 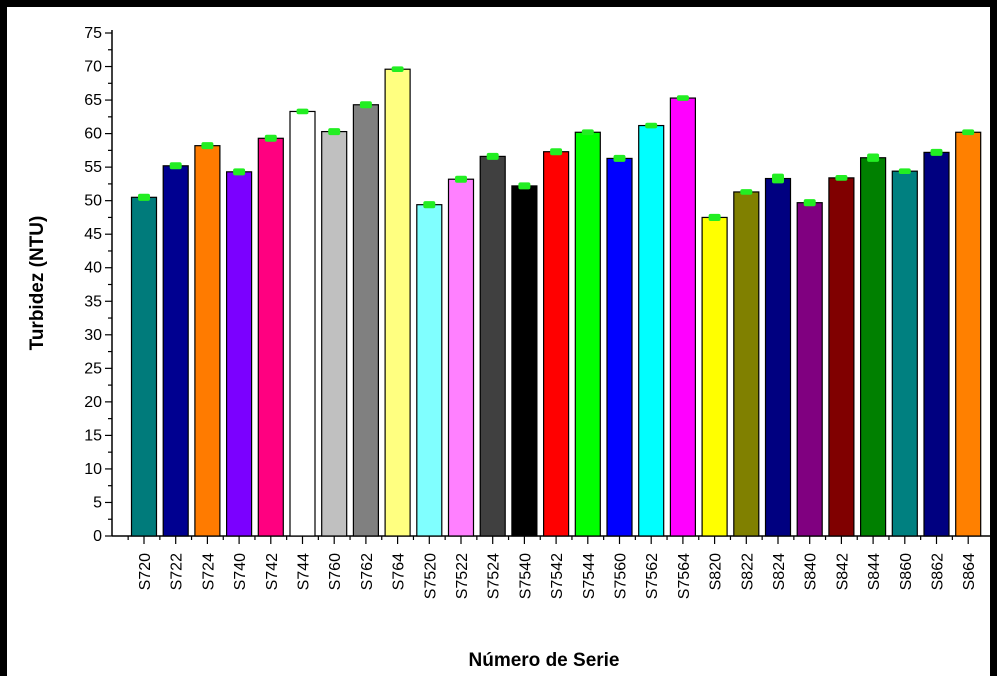 I want to click on x-tick-label: S7540, so click(x=525, y=576).